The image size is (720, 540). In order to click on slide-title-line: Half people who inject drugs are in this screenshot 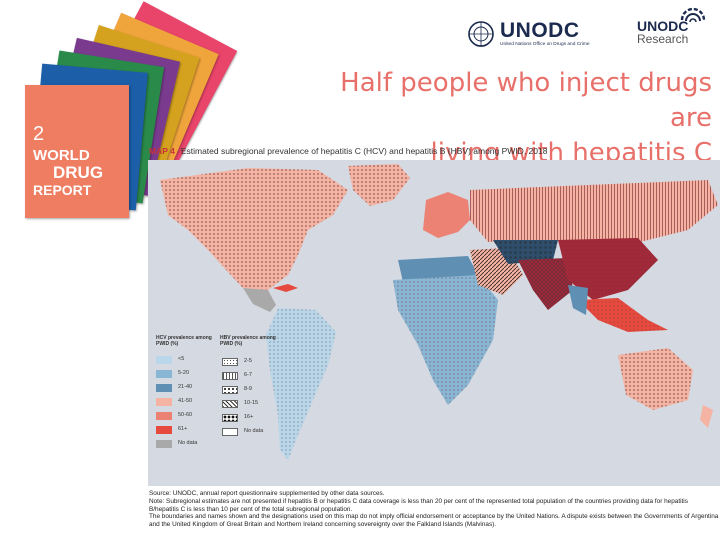, I will do `click(526, 100)`.